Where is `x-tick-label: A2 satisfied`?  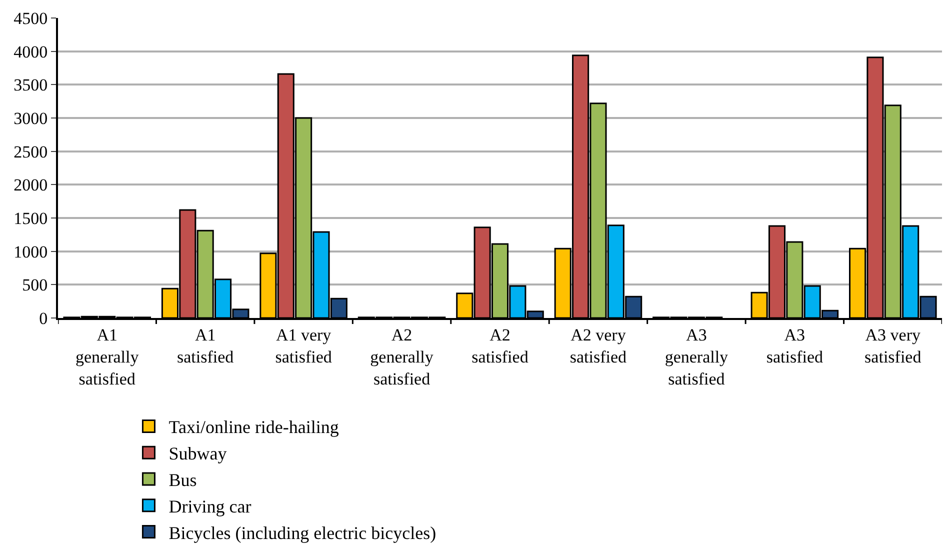 x-tick-label: A2 satisfied is located at coordinates (500, 345).